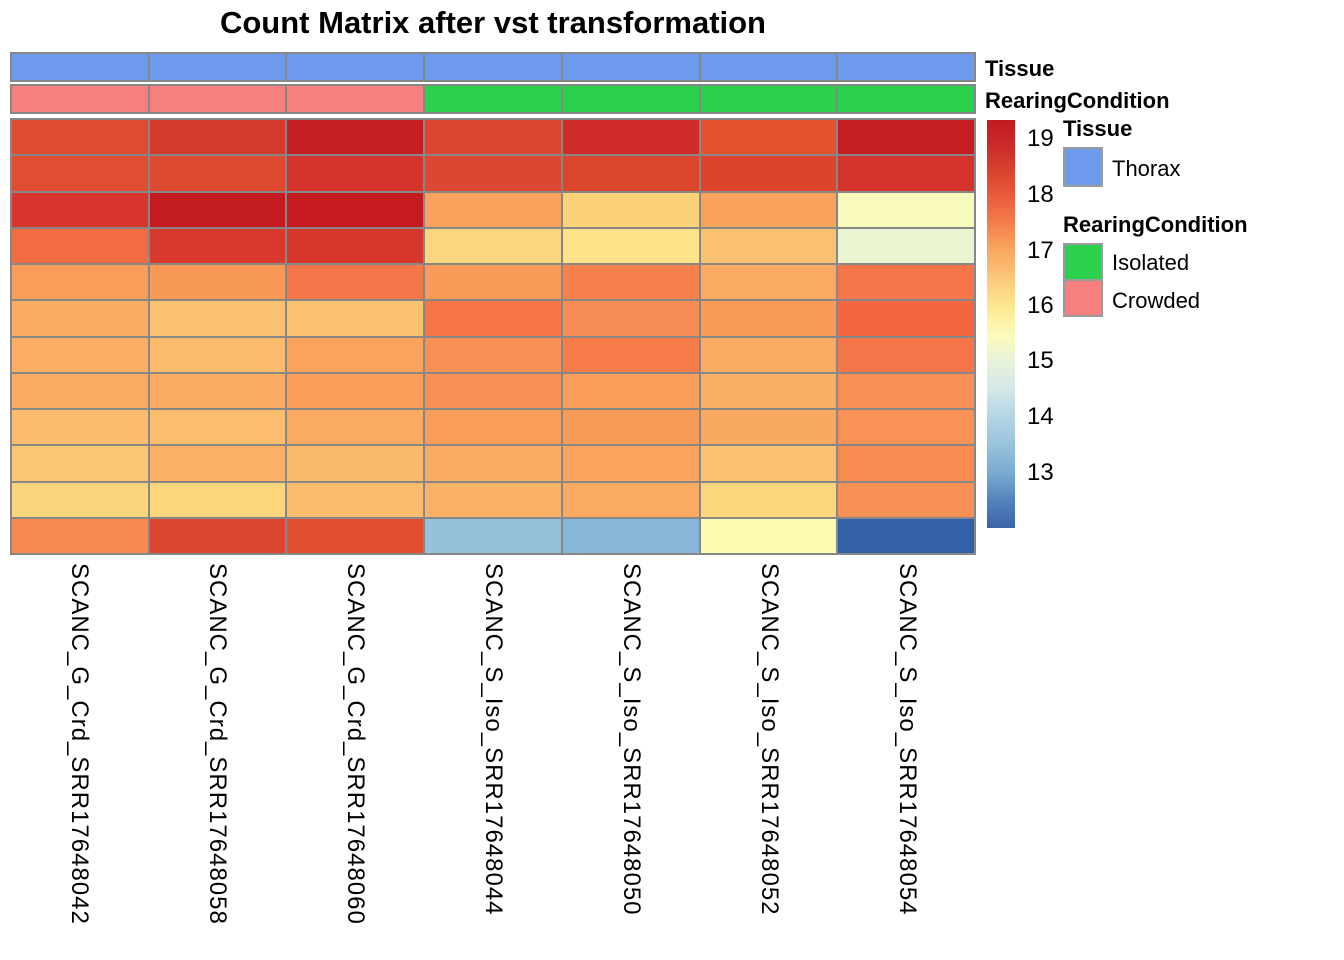 The height and width of the screenshot is (960, 1344). What do you see at coordinates (217, 744) in the screenshot?
I see `column-label: SCANC_G_Crd_SRR17648058` at bounding box center [217, 744].